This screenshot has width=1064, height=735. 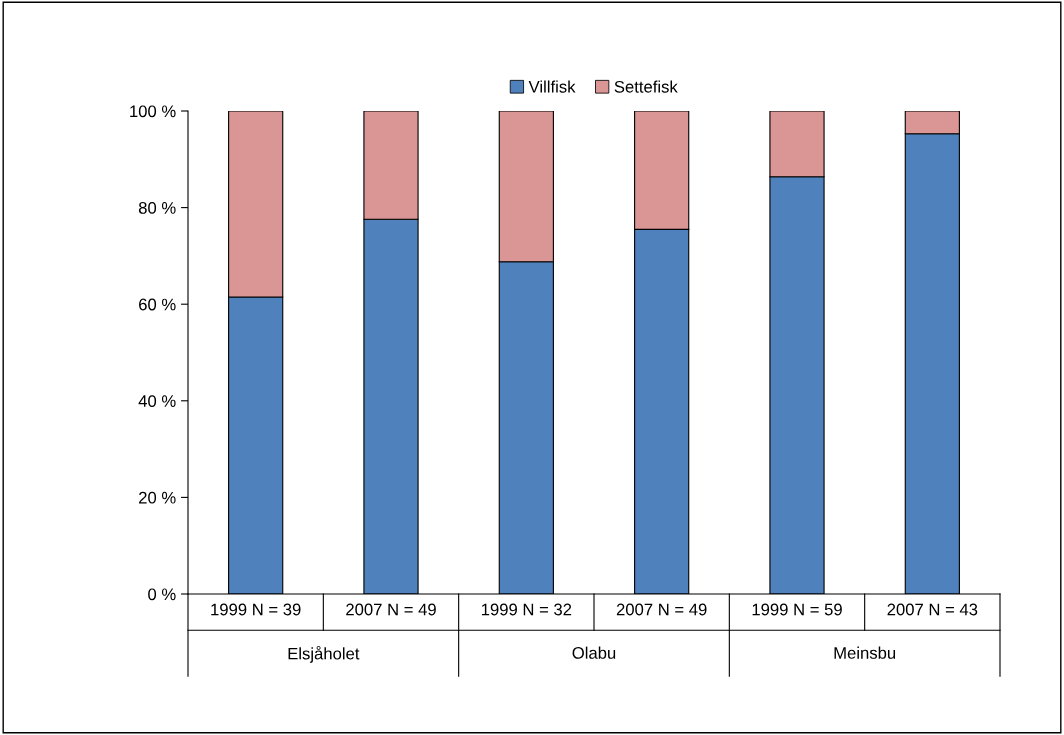 I want to click on text: Meinsbu, so click(x=865, y=652).